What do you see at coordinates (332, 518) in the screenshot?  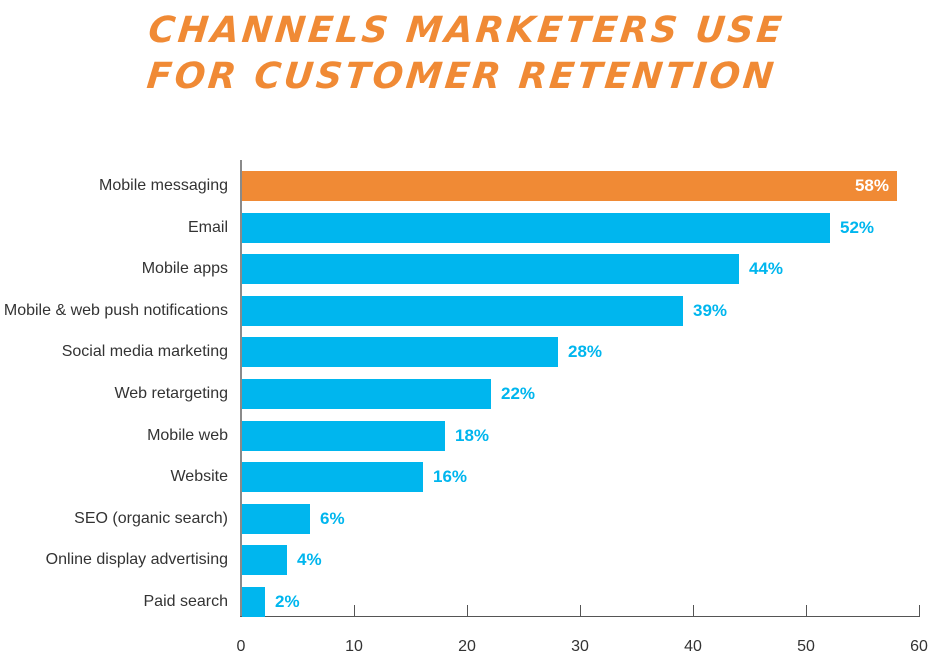 I see `value-label: 6%` at bounding box center [332, 518].